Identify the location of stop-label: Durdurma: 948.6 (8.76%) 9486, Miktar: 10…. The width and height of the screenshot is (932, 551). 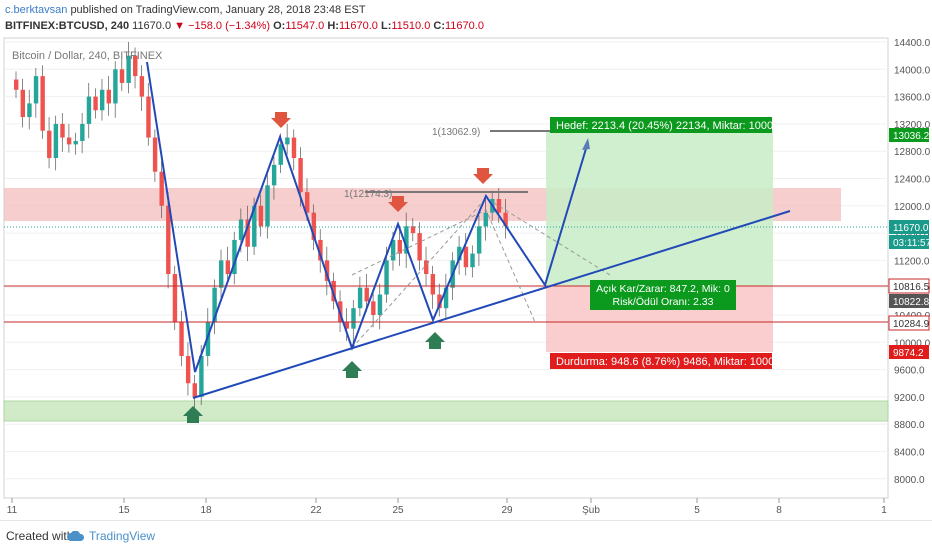
(665, 362).